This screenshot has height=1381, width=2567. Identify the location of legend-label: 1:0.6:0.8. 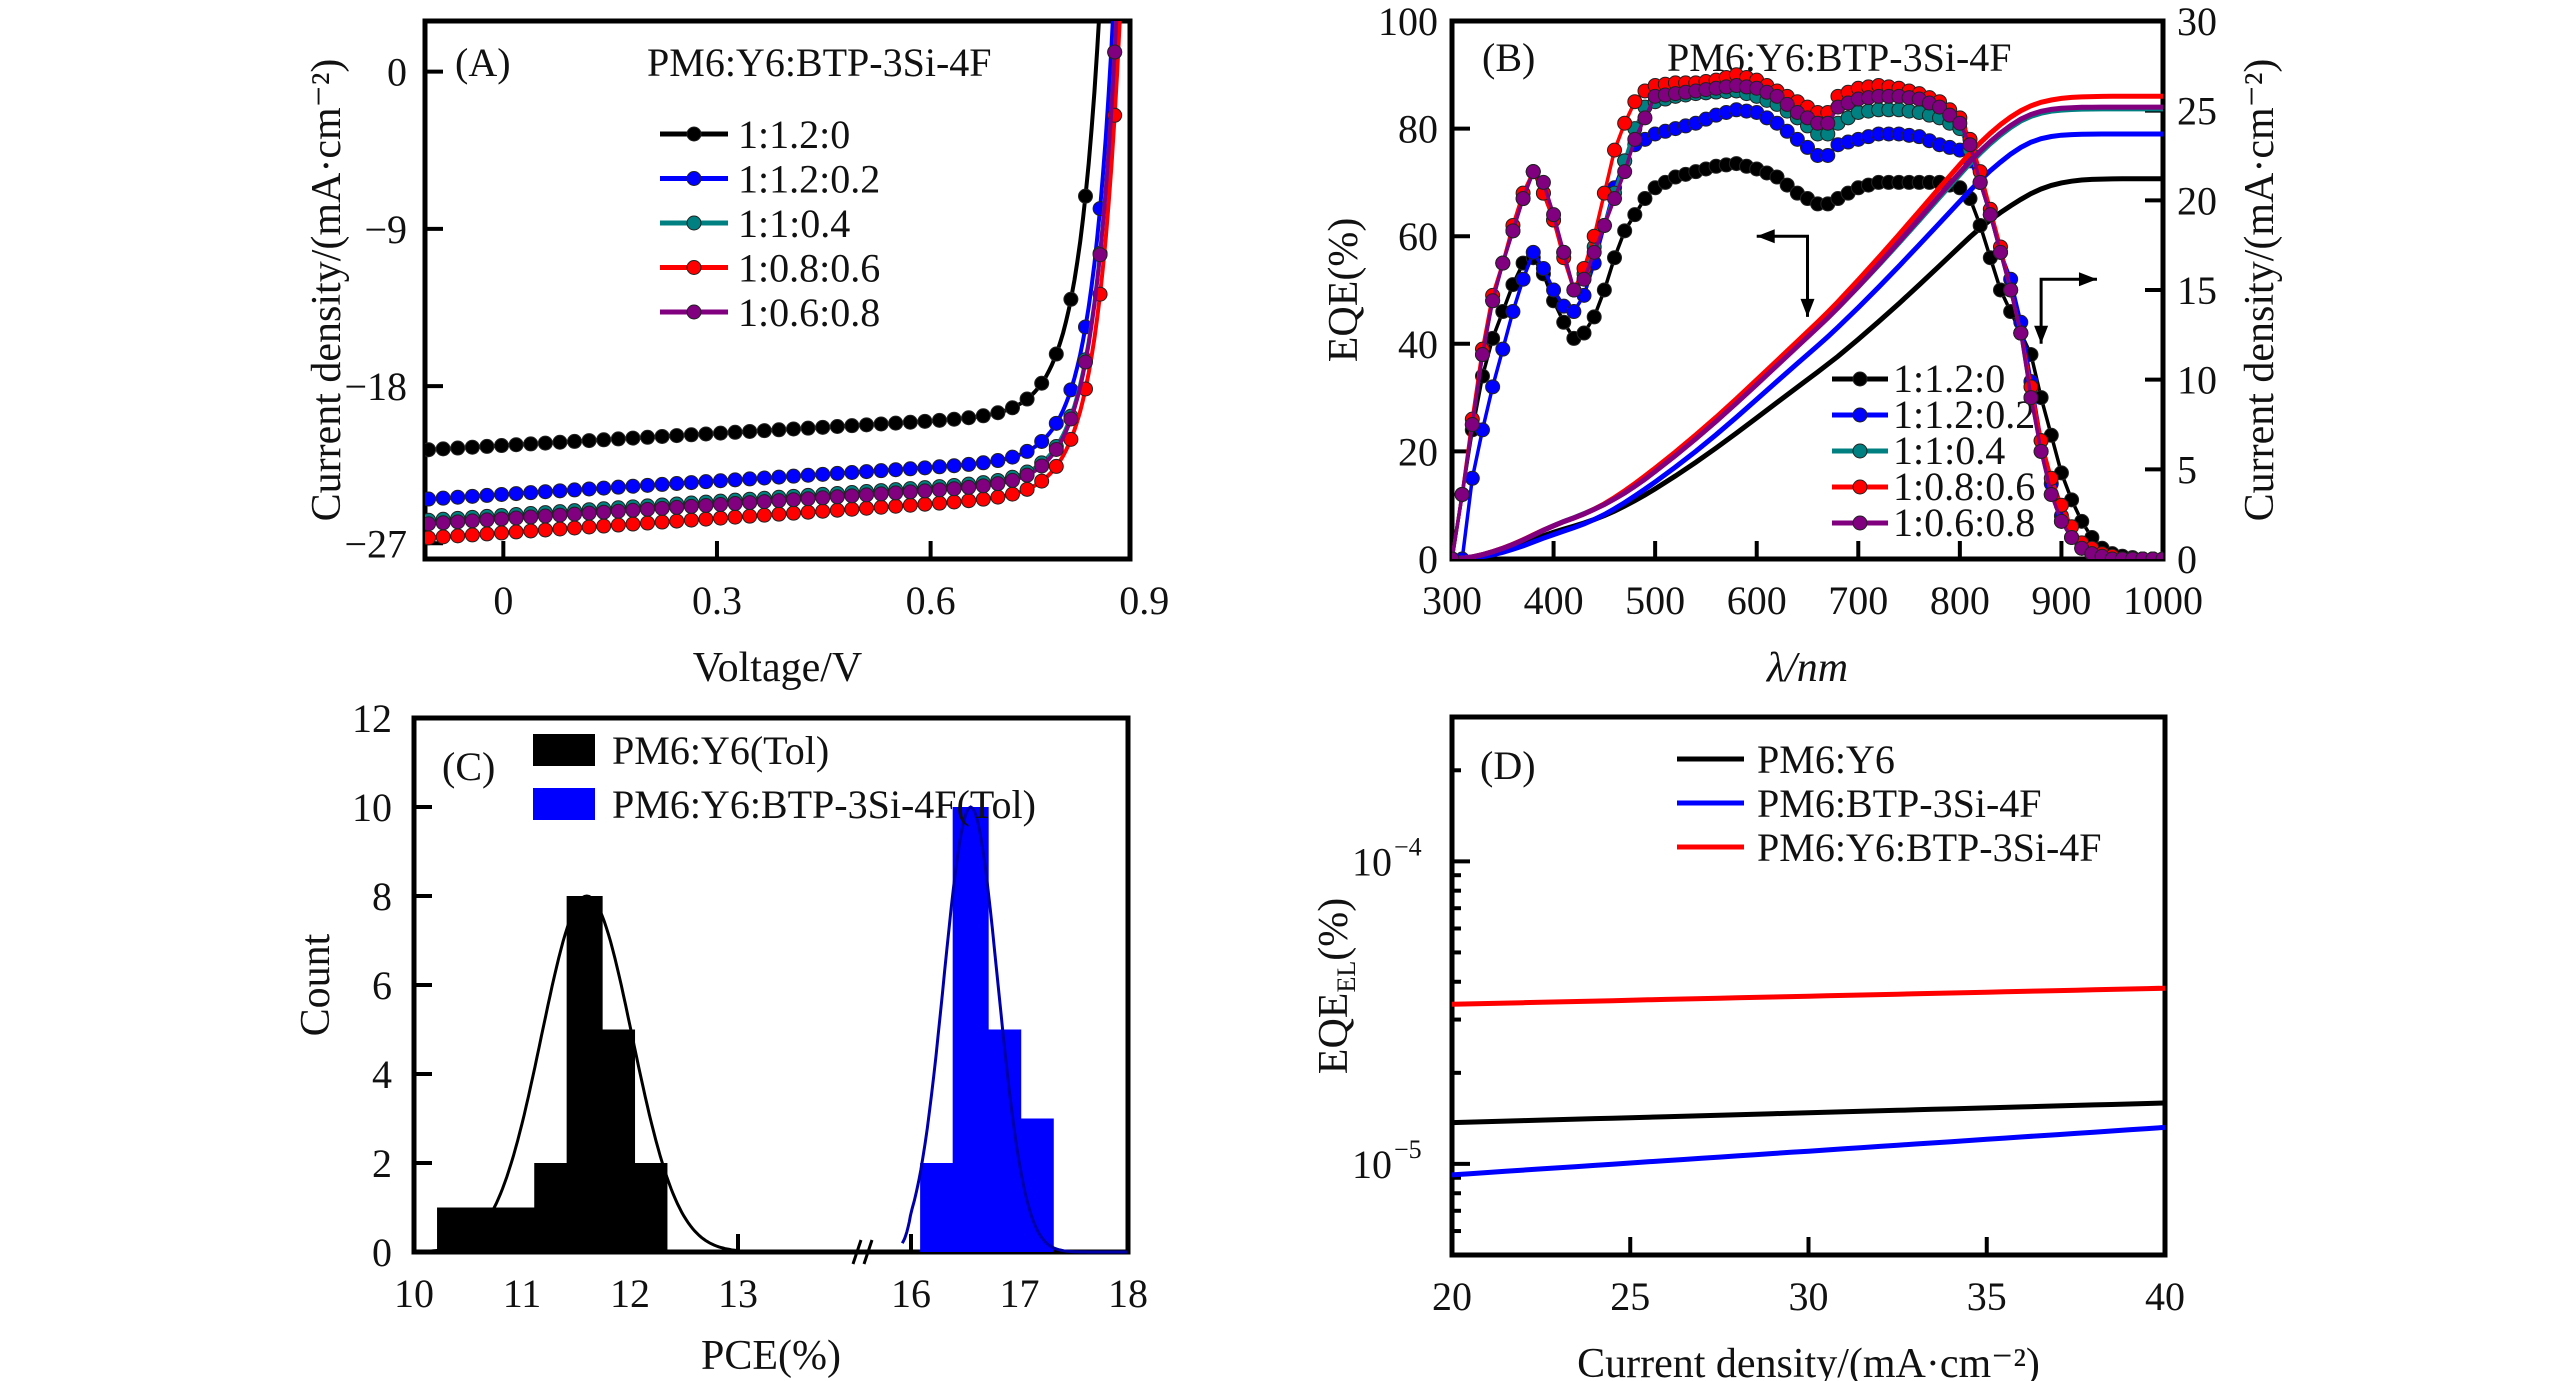
(1964, 522).